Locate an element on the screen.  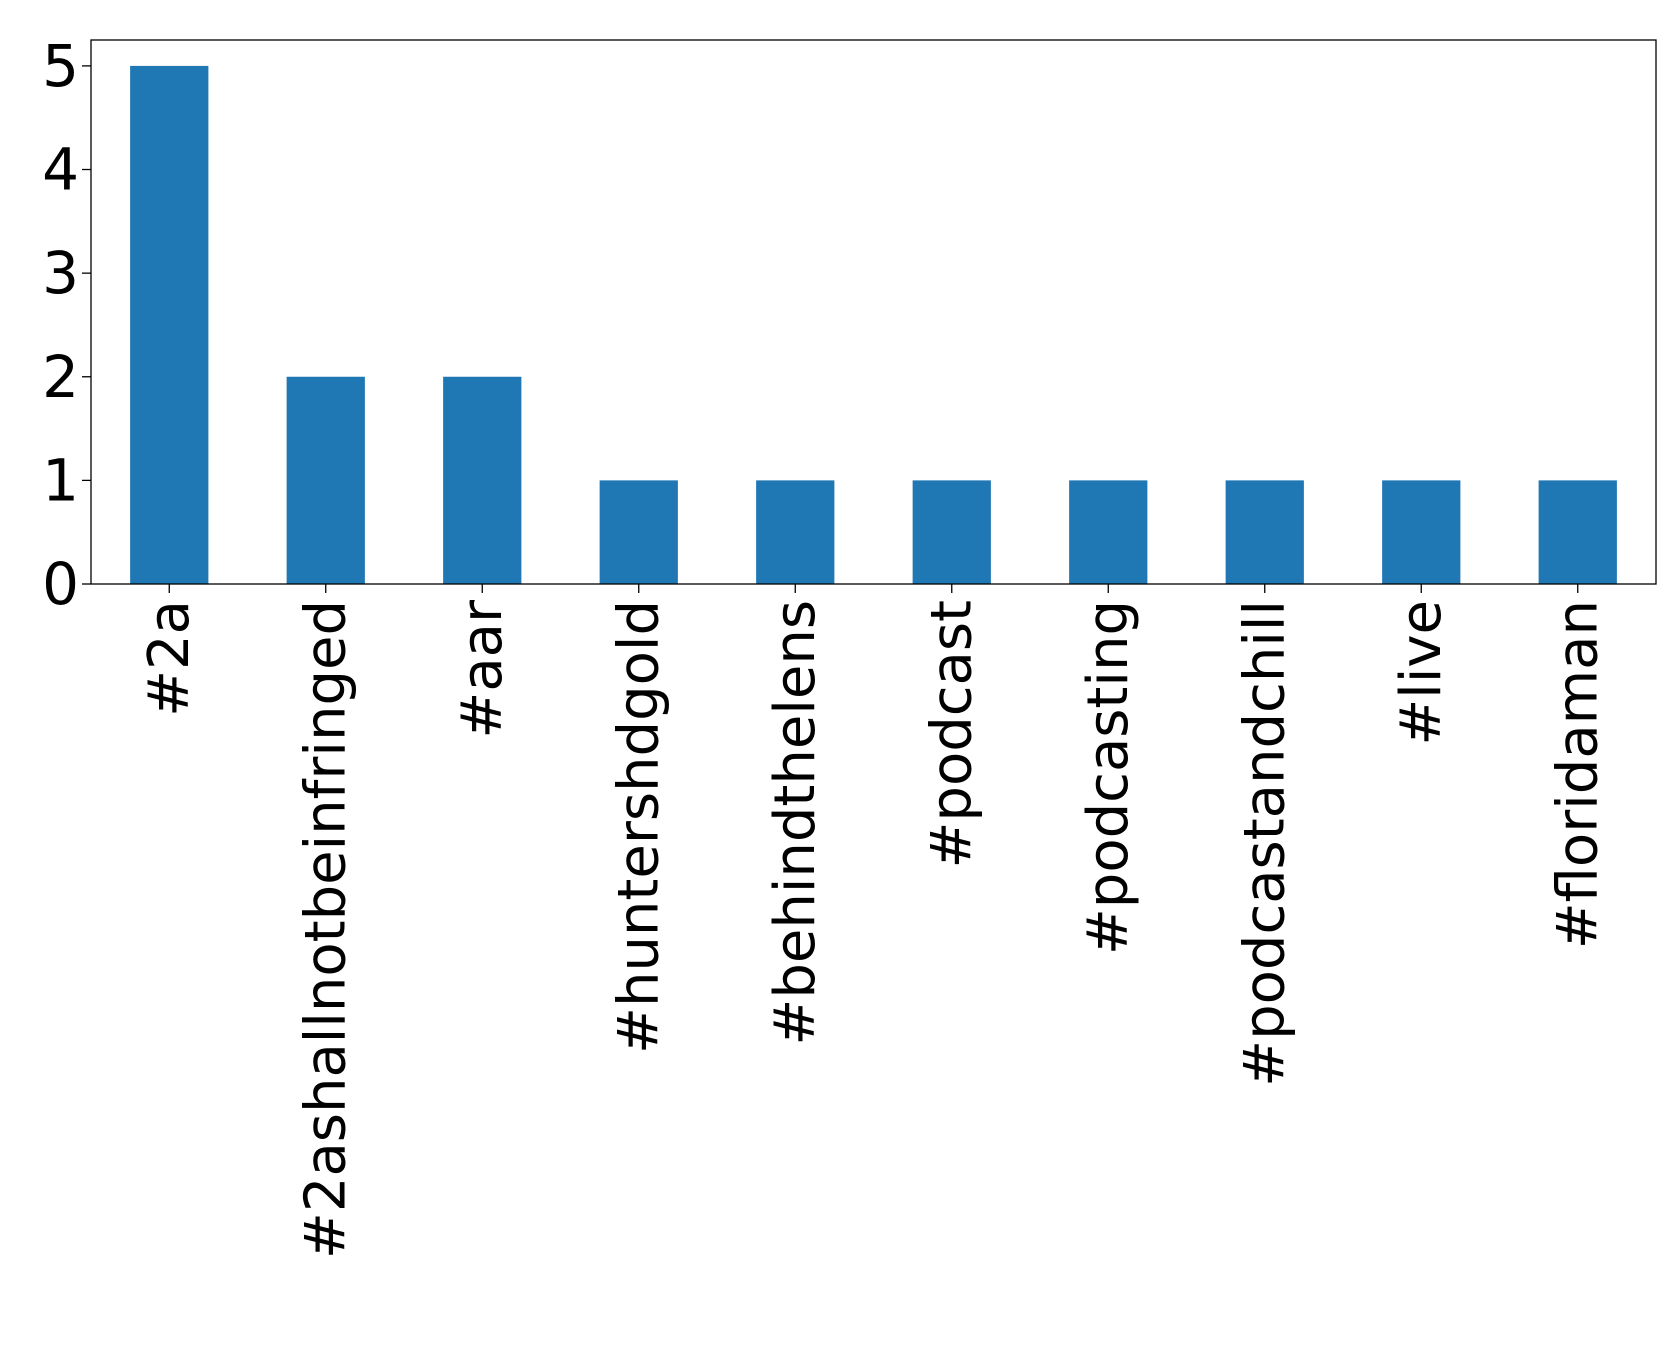
y-tick-label: 1 is located at coordinates (60, 480).